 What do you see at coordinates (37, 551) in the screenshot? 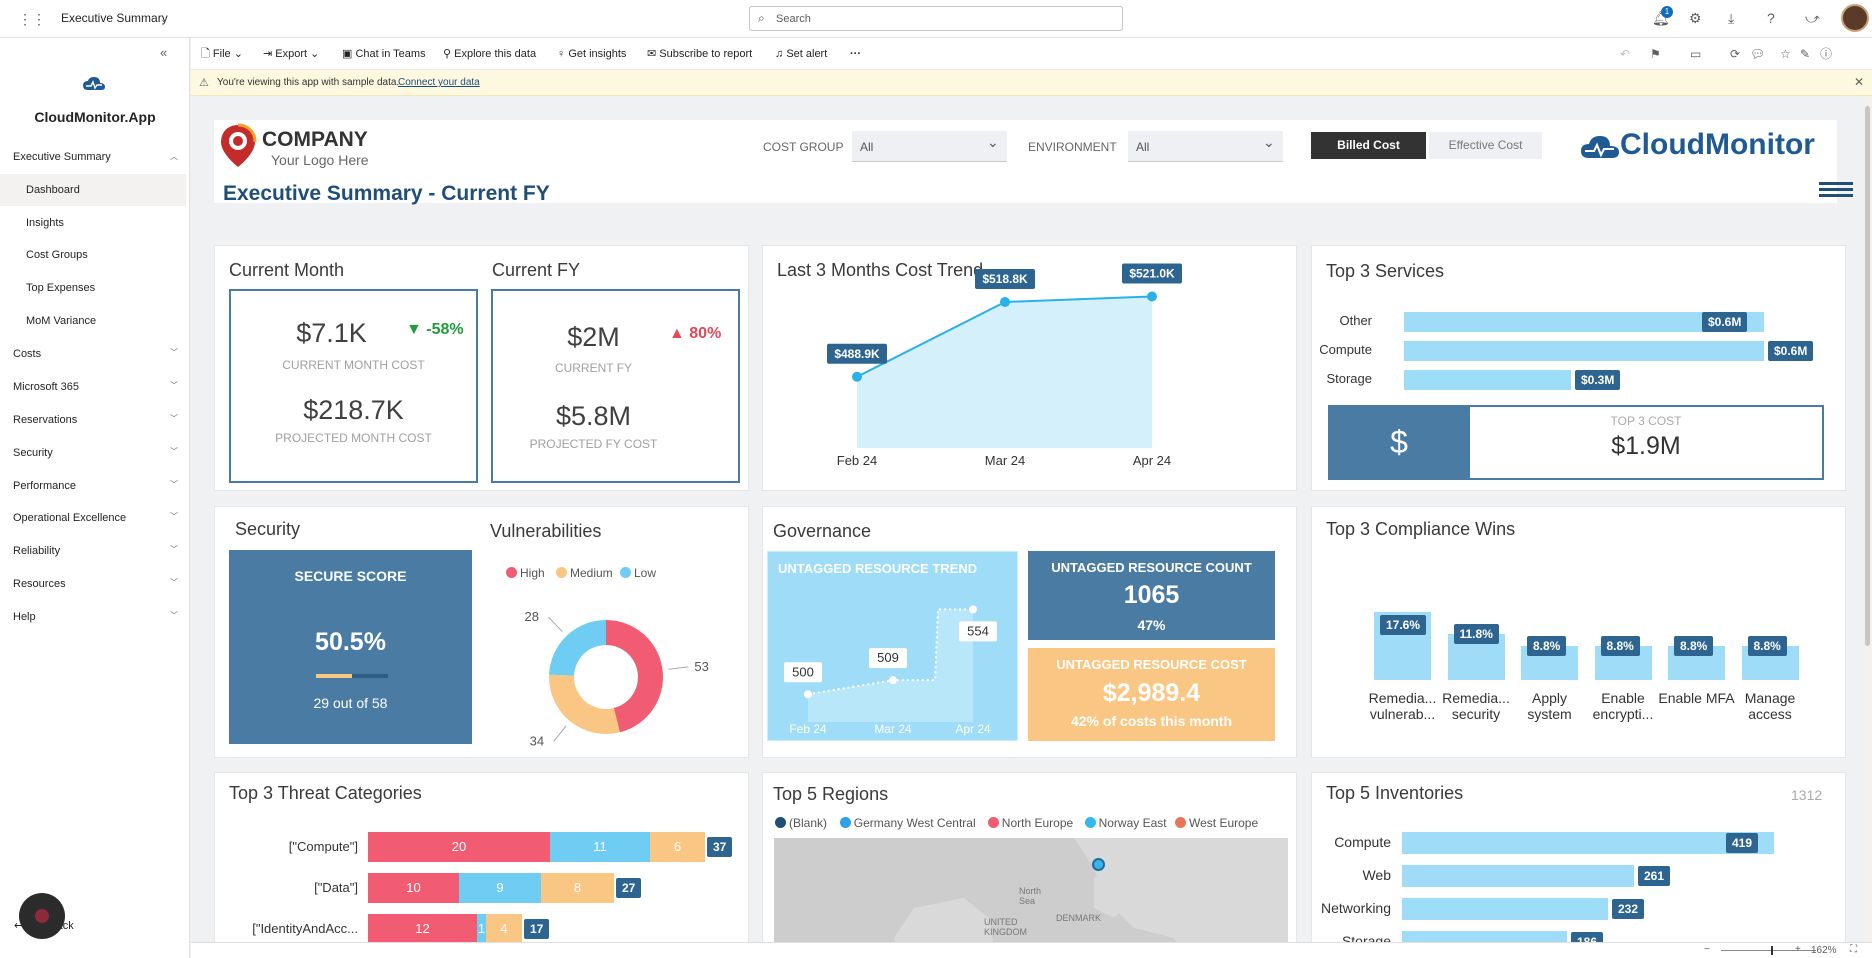
I see `sidebar-item-reliability: Reliability` at bounding box center [37, 551].